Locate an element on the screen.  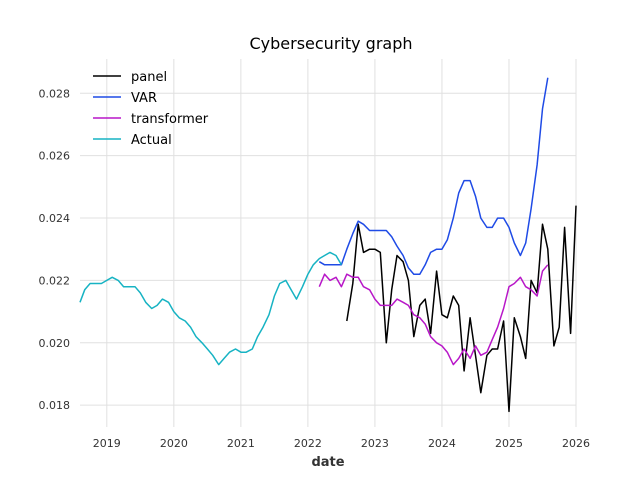
x-tick-label: 2019 is located at coordinates (107, 443).